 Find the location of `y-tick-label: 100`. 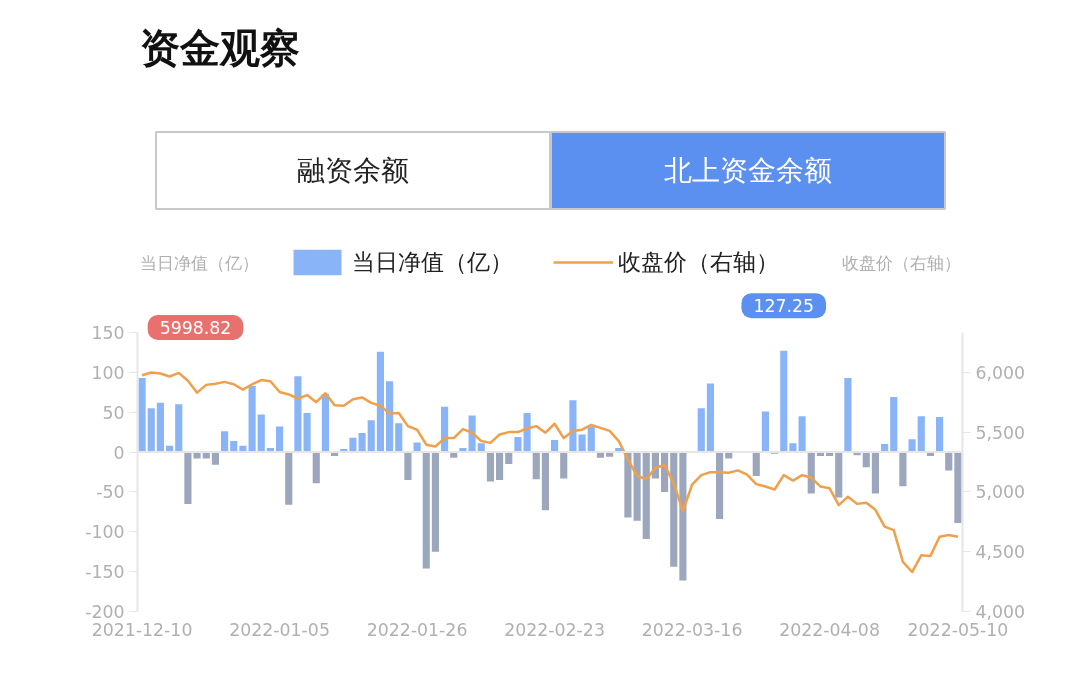

y-tick-label: 100 is located at coordinates (108, 372).